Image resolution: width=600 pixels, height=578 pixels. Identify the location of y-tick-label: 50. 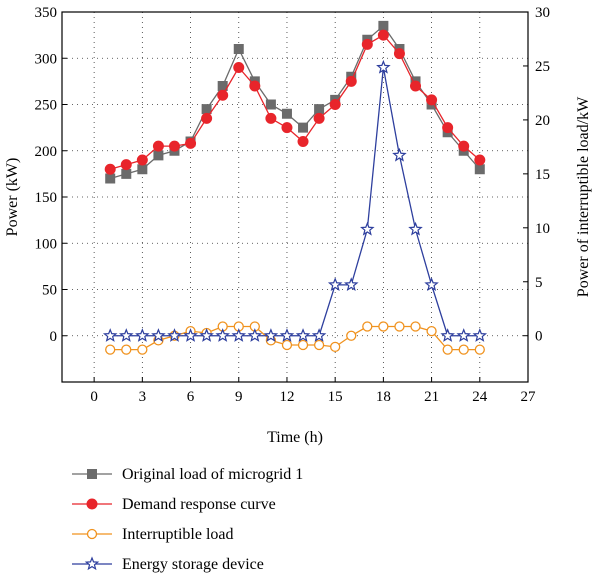
(49, 291).